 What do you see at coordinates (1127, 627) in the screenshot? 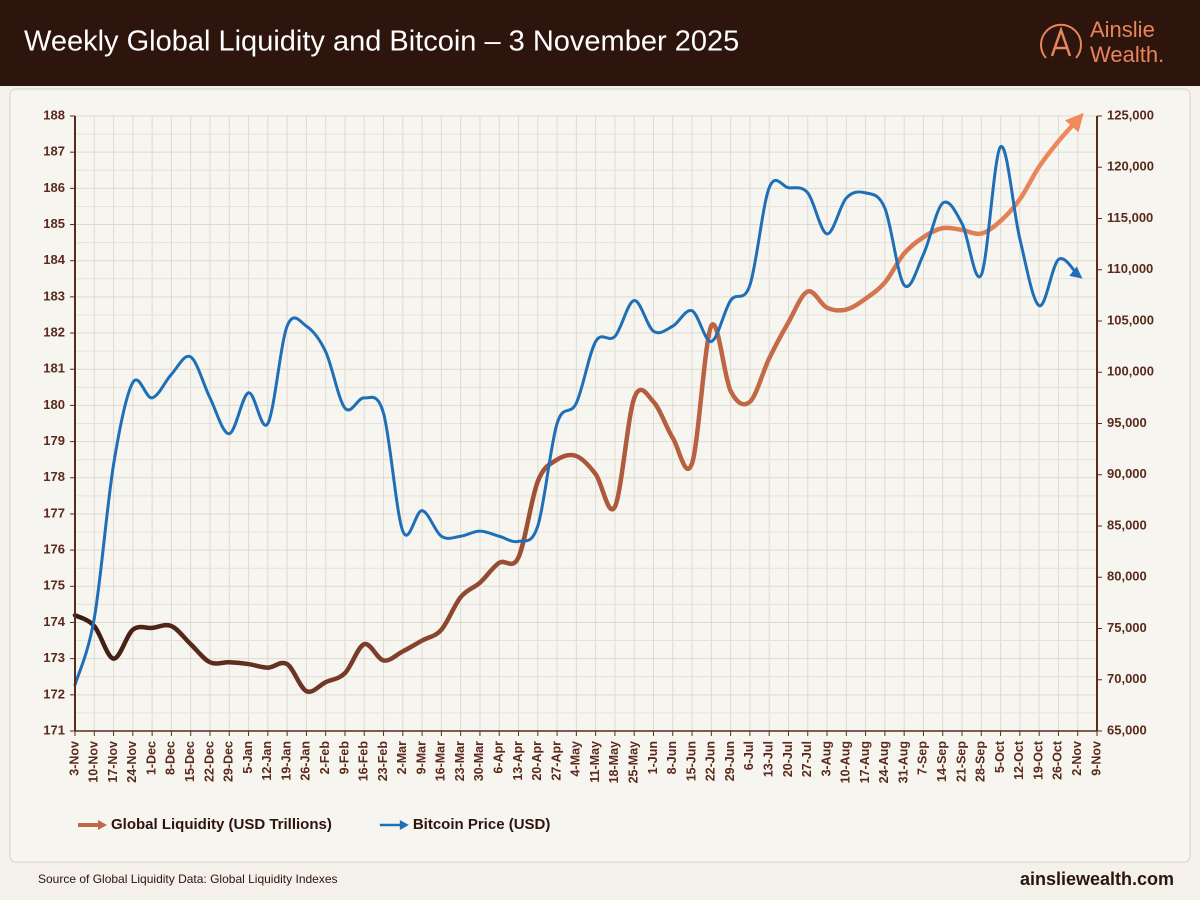
I see `y2-tick-label: 75,000` at bounding box center [1127, 627].